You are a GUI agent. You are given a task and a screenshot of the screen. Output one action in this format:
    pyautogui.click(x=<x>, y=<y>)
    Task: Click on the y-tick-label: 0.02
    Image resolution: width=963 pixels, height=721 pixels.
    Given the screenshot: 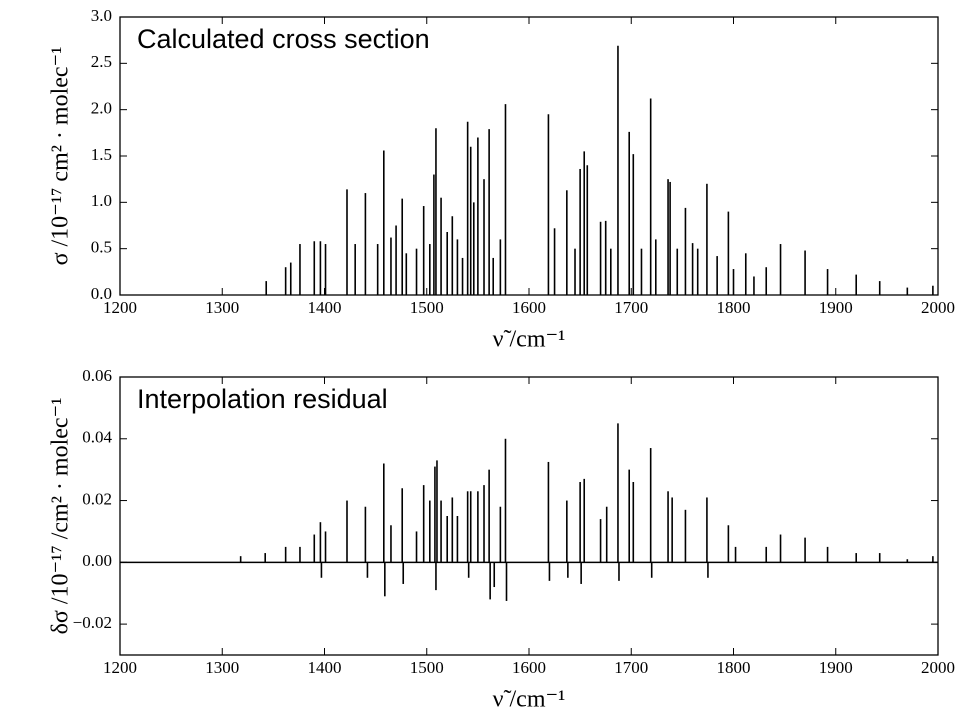 What is the action you would take?
    pyautogui.click(x=97, y=498)
    